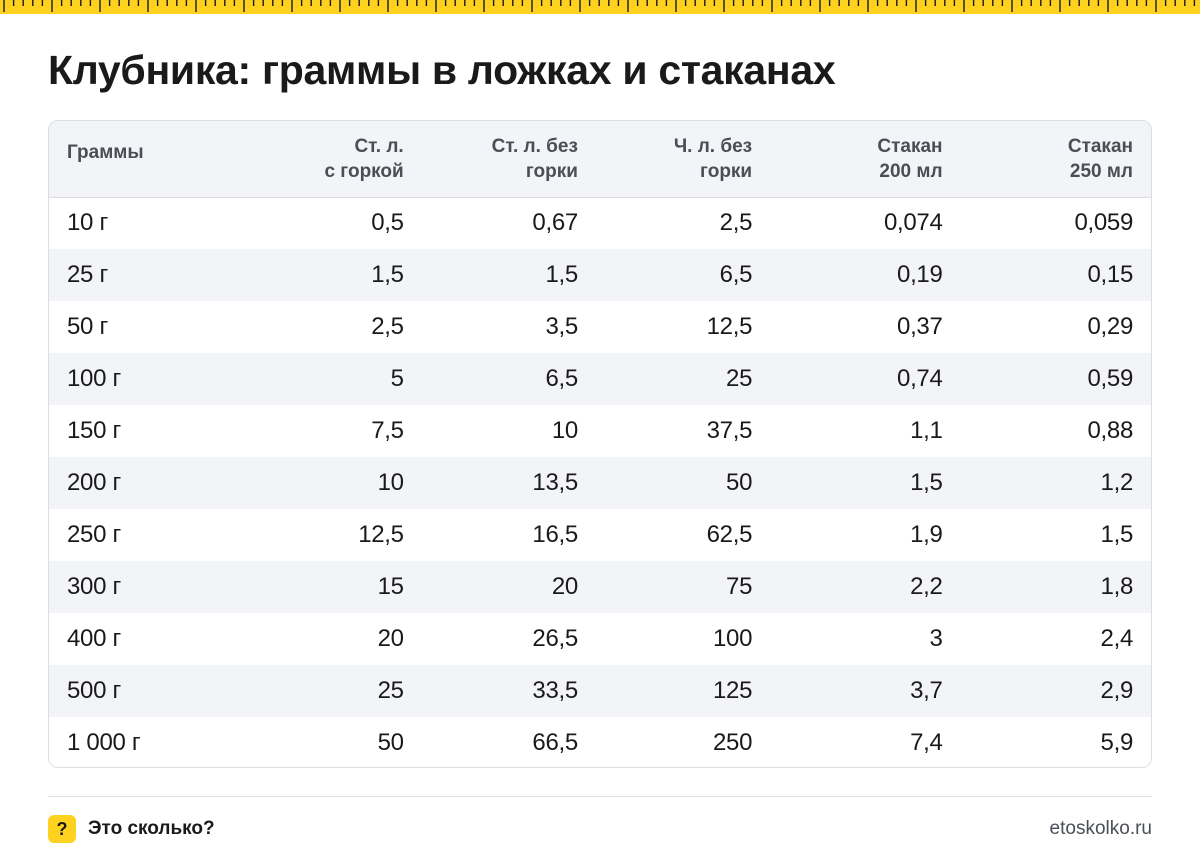 Image resolution: width=1200 pixels, height=860 pixels. I want to click on value-cell: 1,8, so click(1117, 586).